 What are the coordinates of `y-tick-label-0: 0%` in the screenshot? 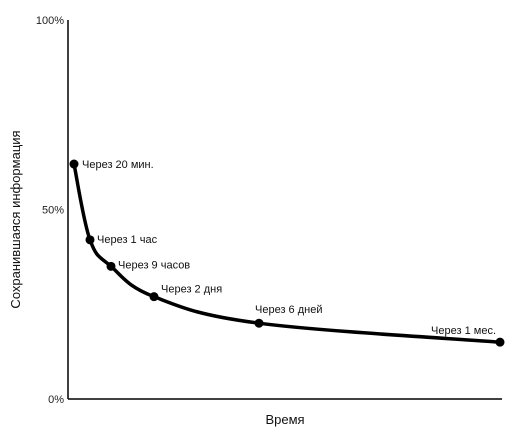 It's located at (56, 400).